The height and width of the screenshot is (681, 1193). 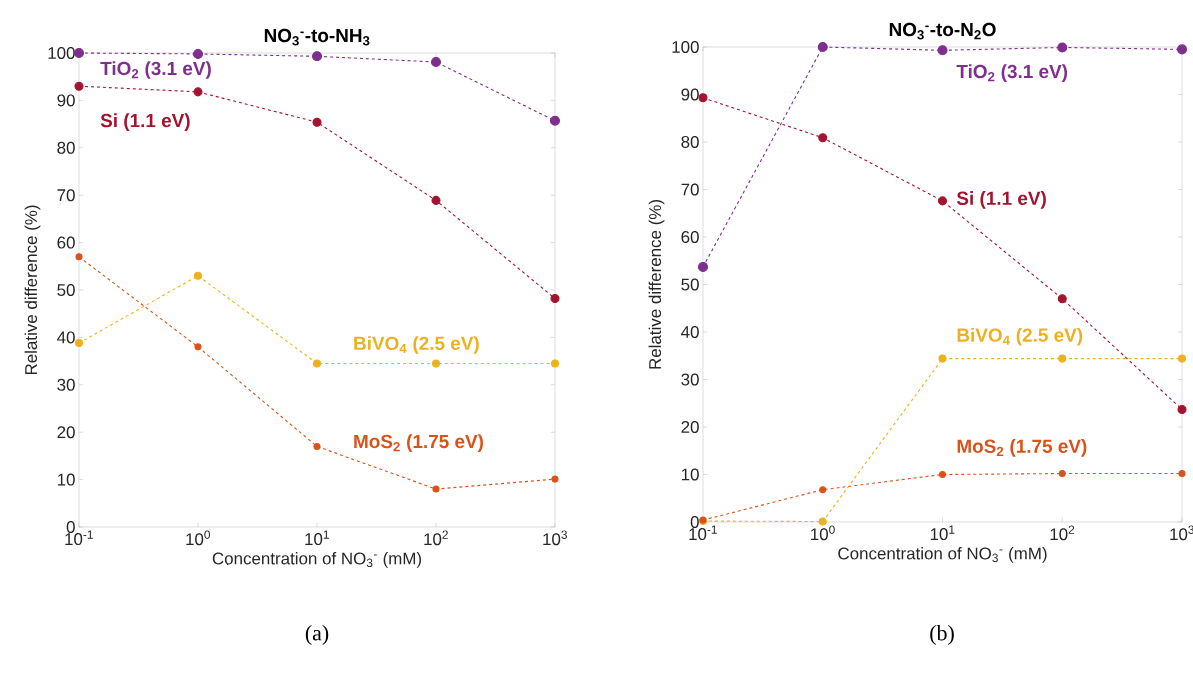 What do you see at coordinates (942, 31) in the screenshot?
I see `chart-title: NO$_{3}$$^{-}$-to-N$_{2}$O` at bounding box center [942, 31].